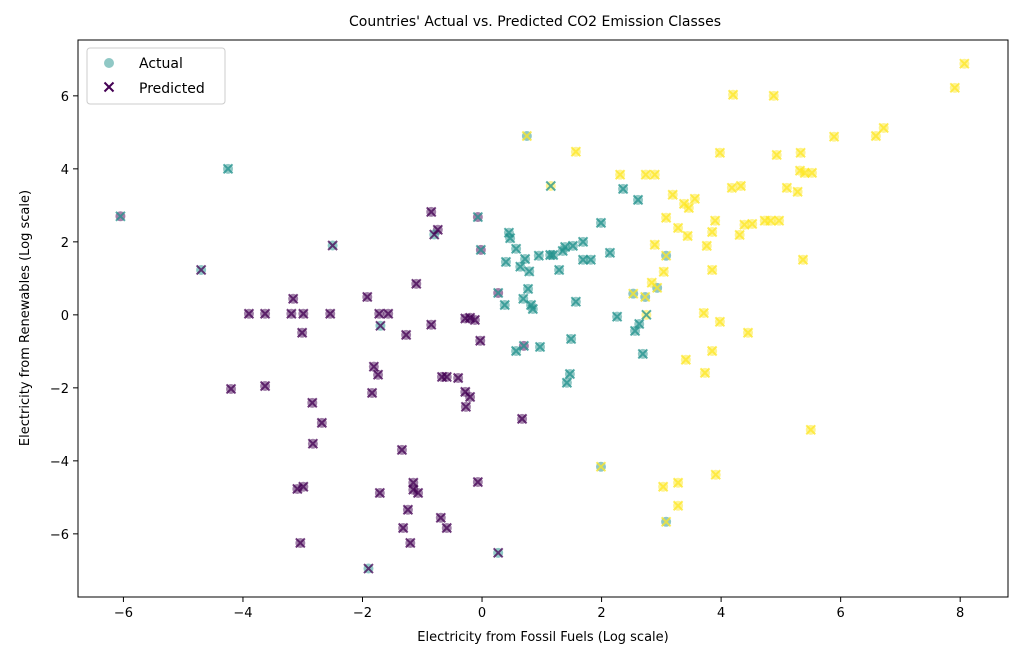 This screenshot has height=670, width=1030. Describe the element at coordinates (59, 535) in the screenshot. I see `y-tick-label: −6` at that location.